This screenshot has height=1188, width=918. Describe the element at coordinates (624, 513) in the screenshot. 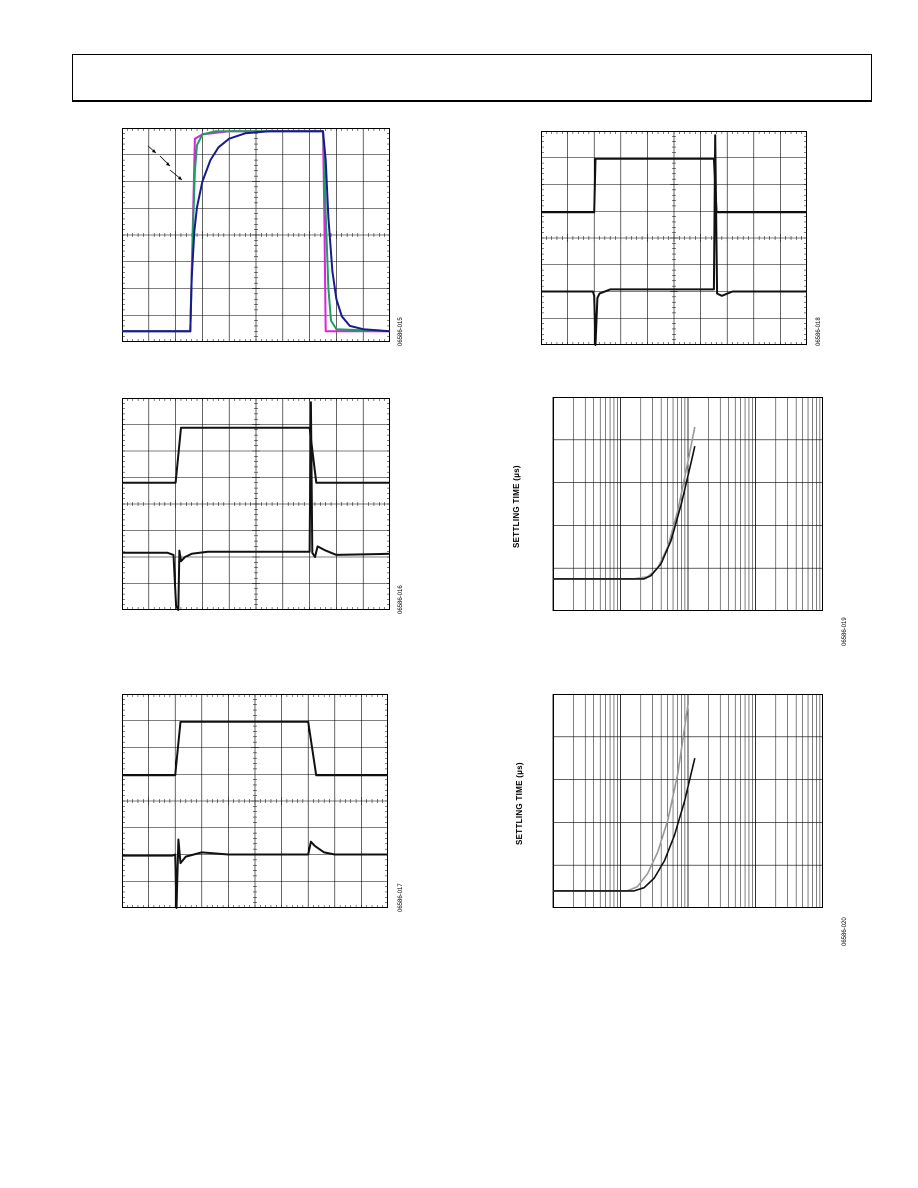

I see `fig019-series-1-line` at that location.